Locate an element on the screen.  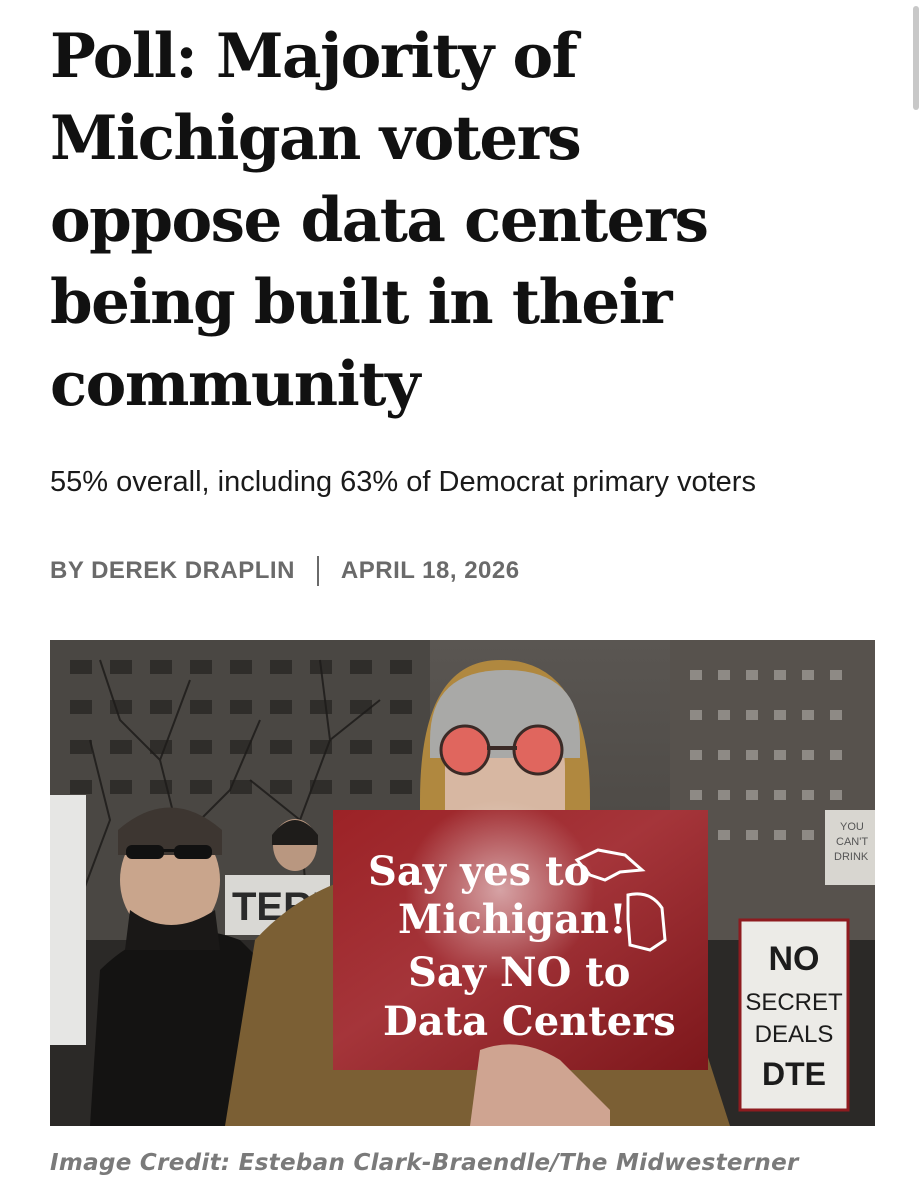
person-background is located at coordinates (295, 845).